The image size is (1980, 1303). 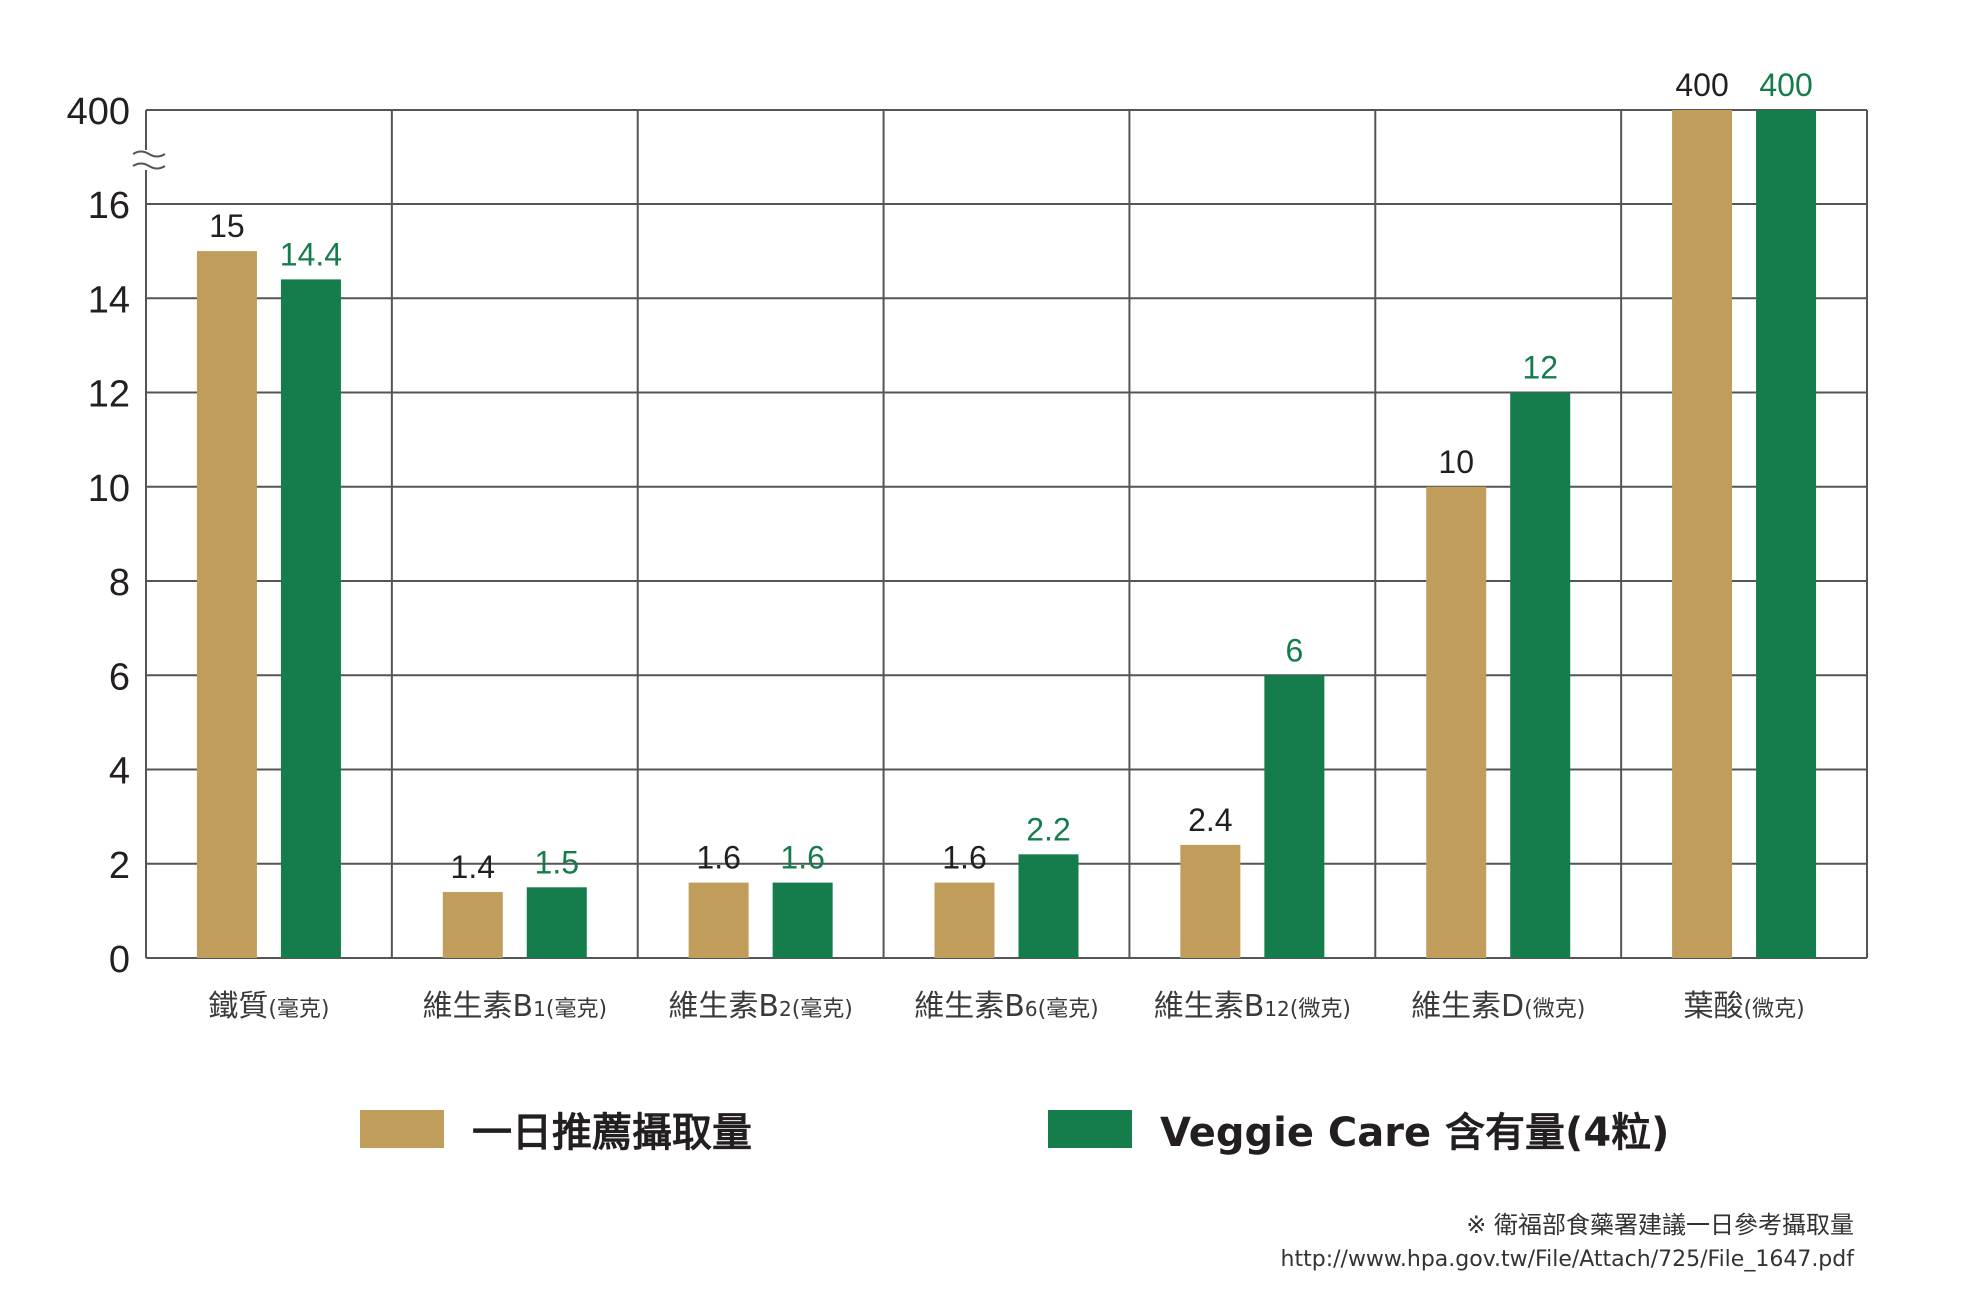 What do you see at coordinates (109, 300) in the screenshot?
I see `y-tick-label: 14` at bounding box center [109, 300].